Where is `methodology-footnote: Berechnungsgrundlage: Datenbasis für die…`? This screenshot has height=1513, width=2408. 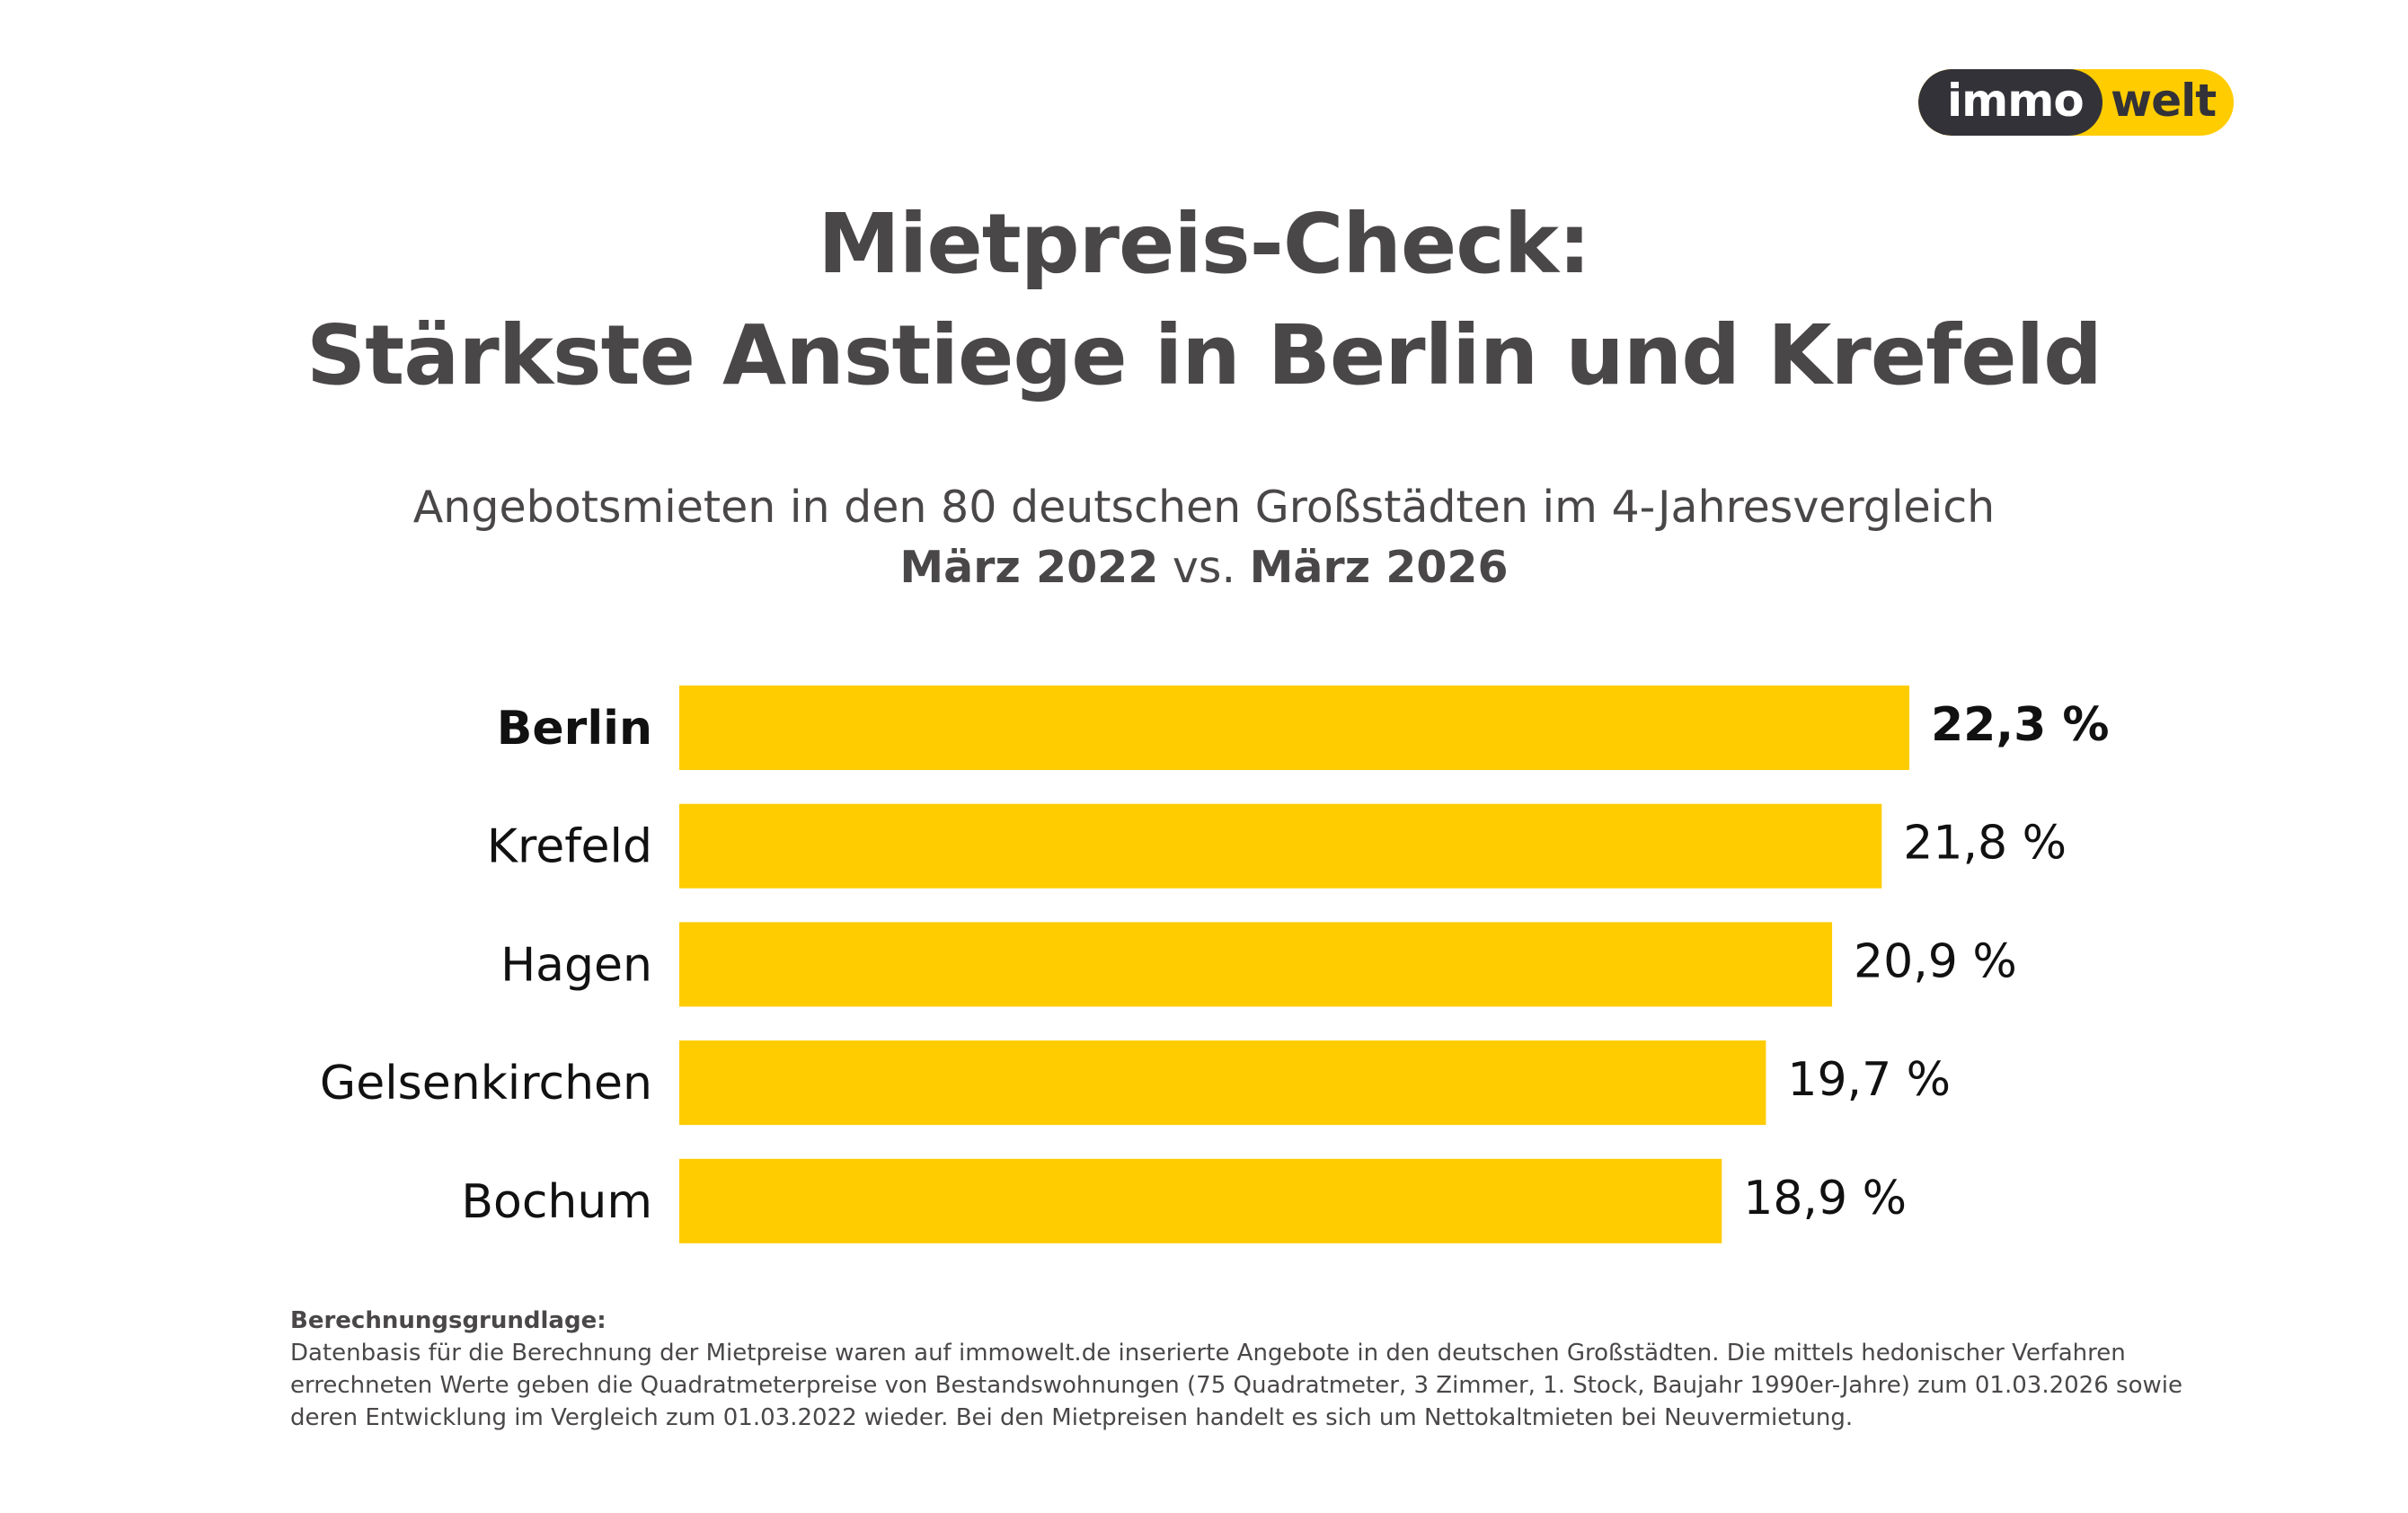
methodology-footnote: Berechnungsgrundlage: Datenbasis für die… is located at coordinates (1278, 1369).